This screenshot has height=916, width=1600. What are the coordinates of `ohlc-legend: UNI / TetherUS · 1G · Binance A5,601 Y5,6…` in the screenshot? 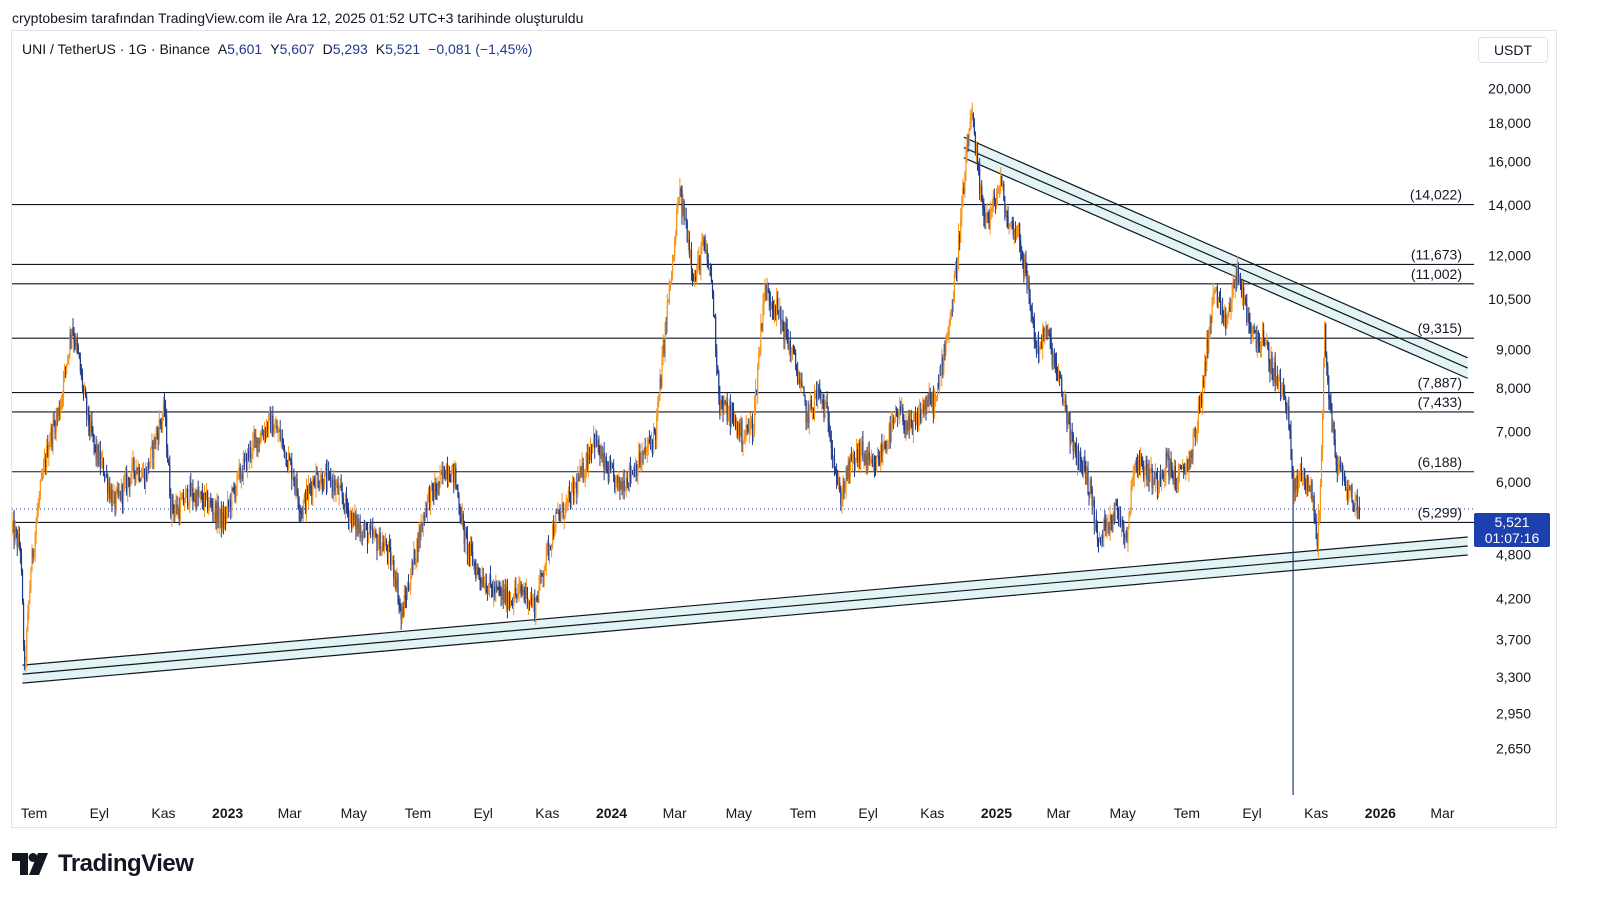 It's located at (277, 49).